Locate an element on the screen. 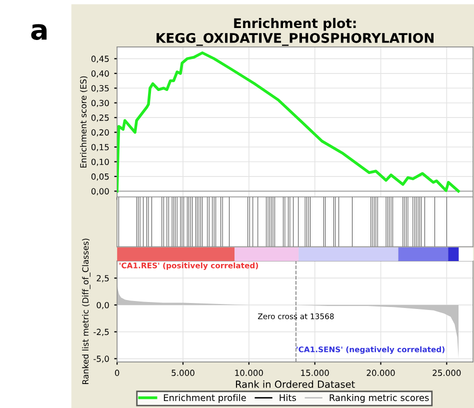 Image resolution: width=474 pixels, height=408 pixels. y-tick-label: 0,10 is located at coordinates (100, 162).